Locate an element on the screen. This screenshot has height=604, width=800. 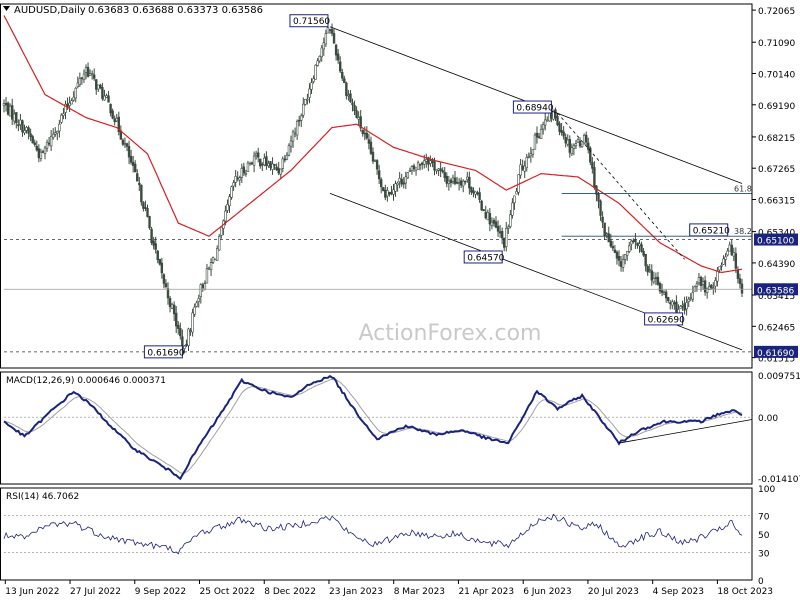
rsi-axis-label: 100 is located at coordinates (766, 490).